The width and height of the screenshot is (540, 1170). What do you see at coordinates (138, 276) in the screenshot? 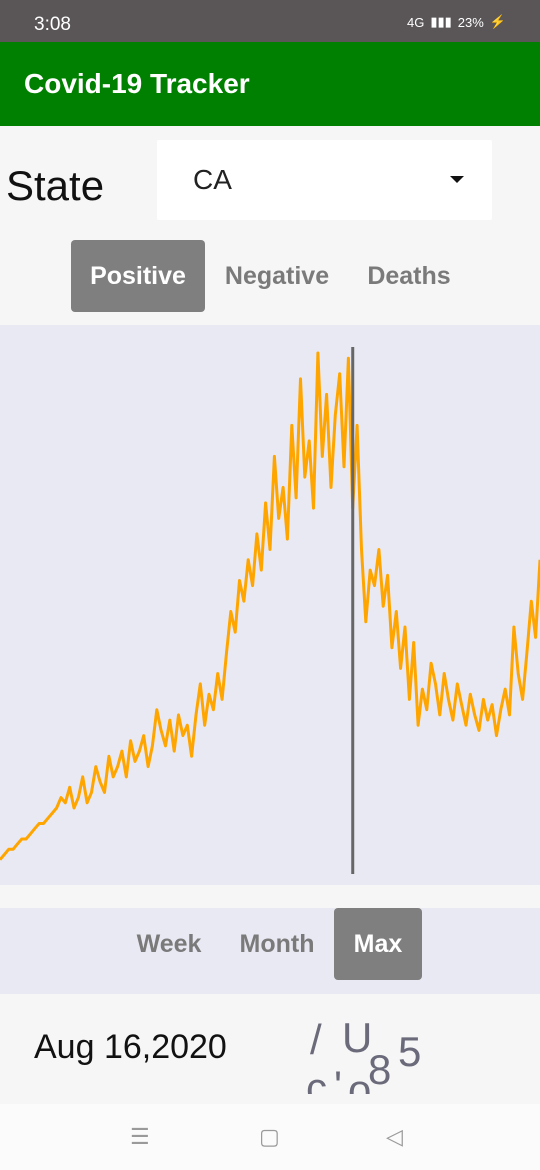
I see `tab-positive: Positive` at bounding box center [138, 276].